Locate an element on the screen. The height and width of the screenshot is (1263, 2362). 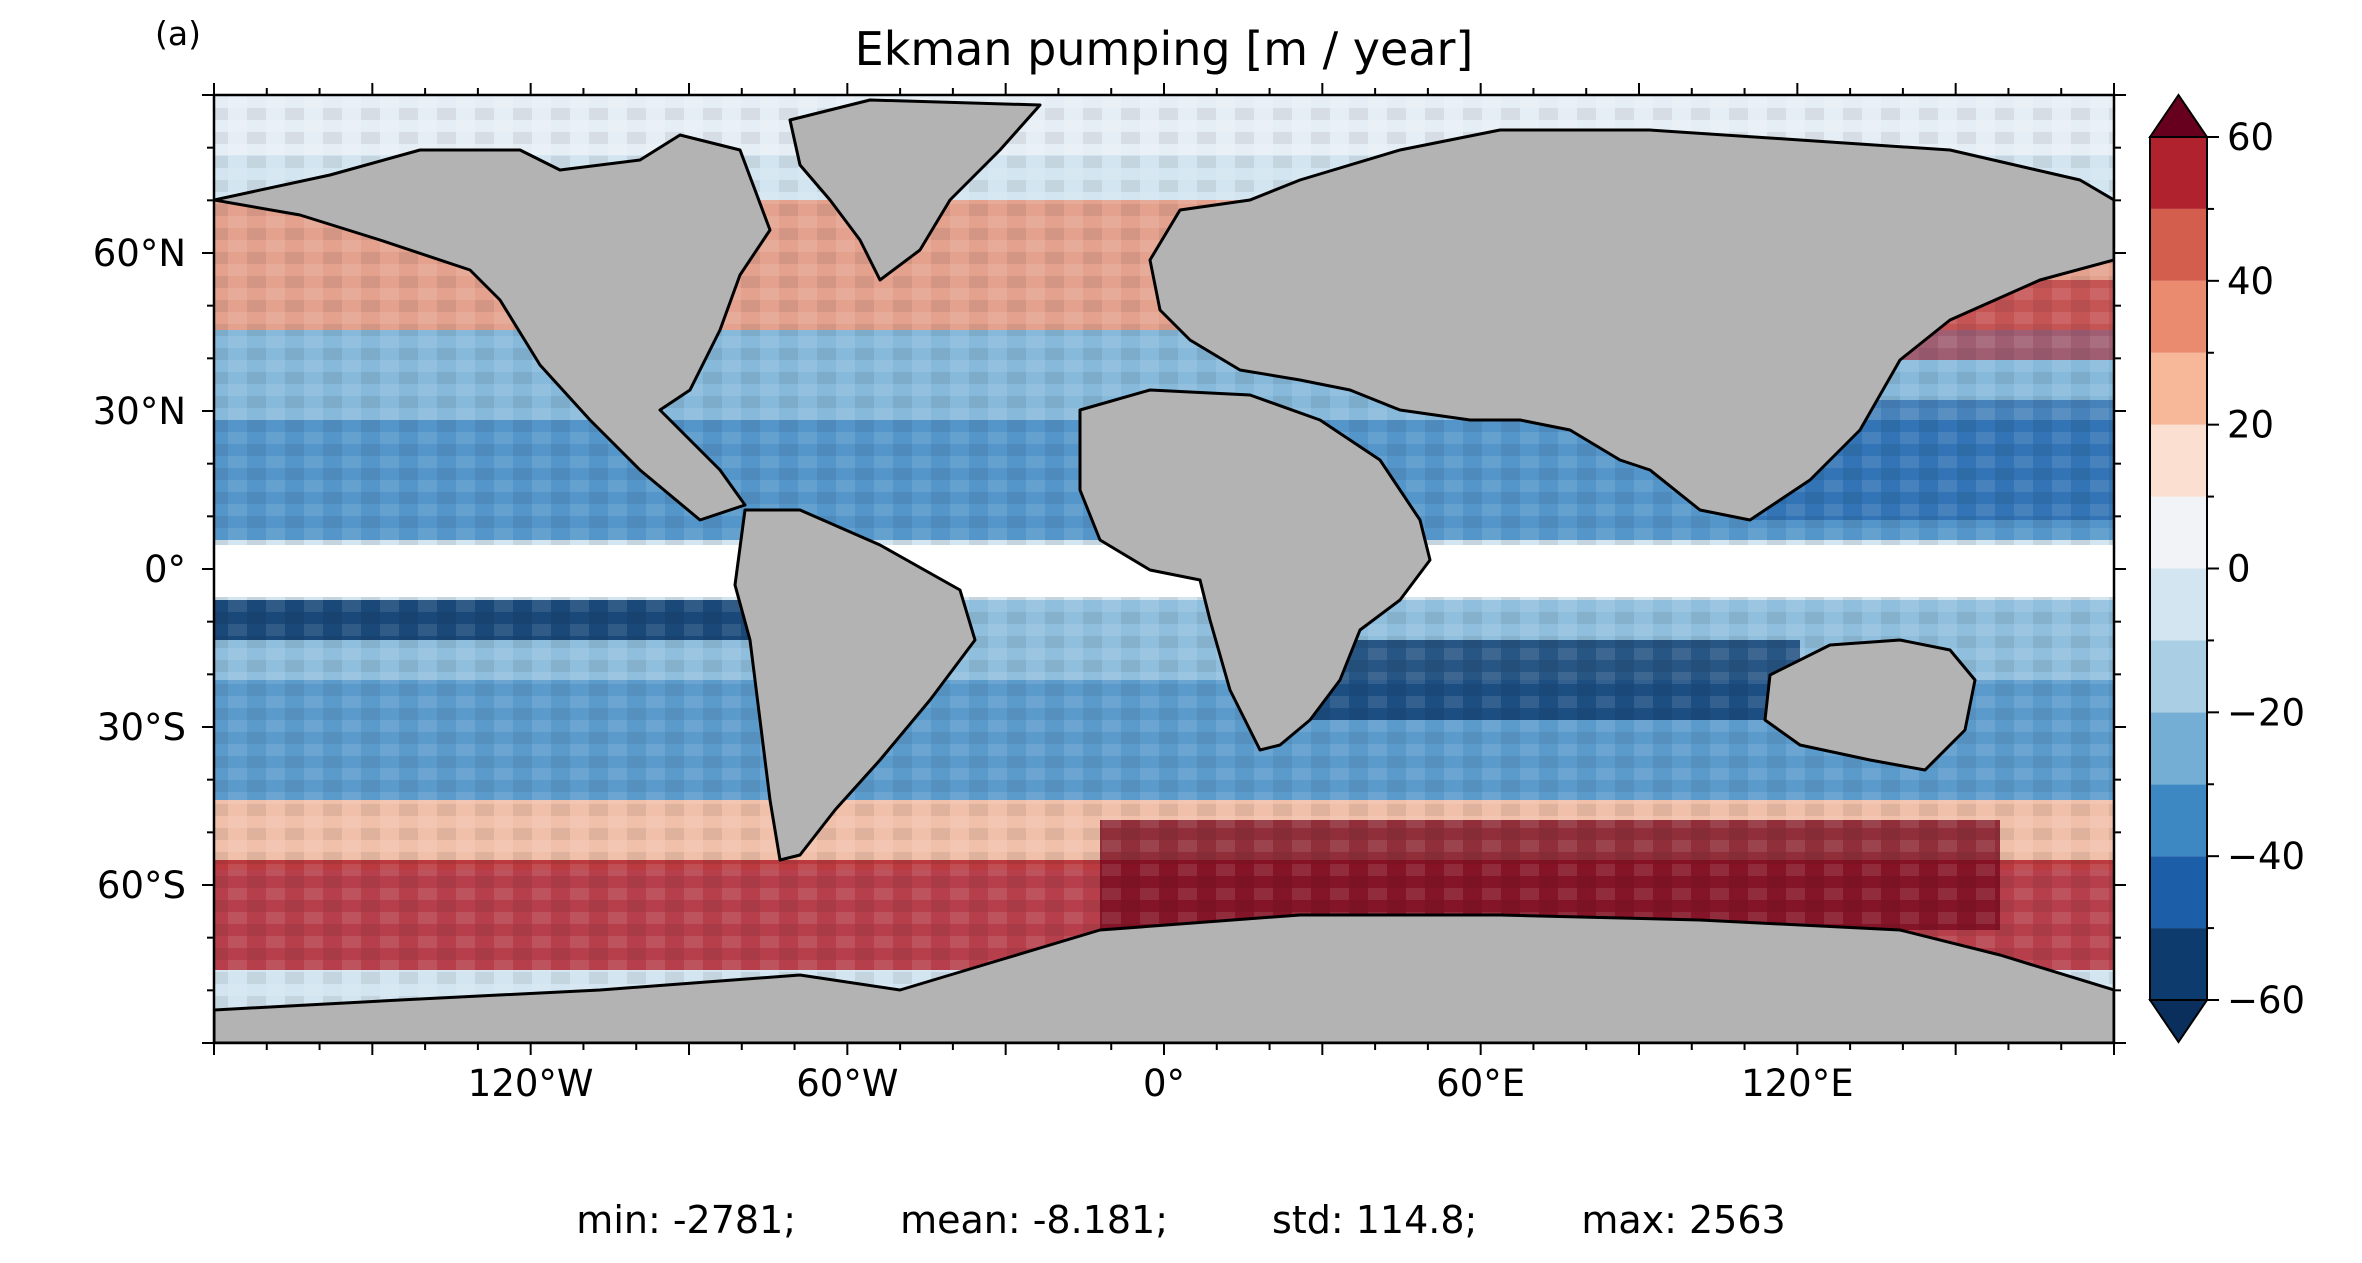
colorbar-tick-label: 60 is located at coordinates (2250, 137).